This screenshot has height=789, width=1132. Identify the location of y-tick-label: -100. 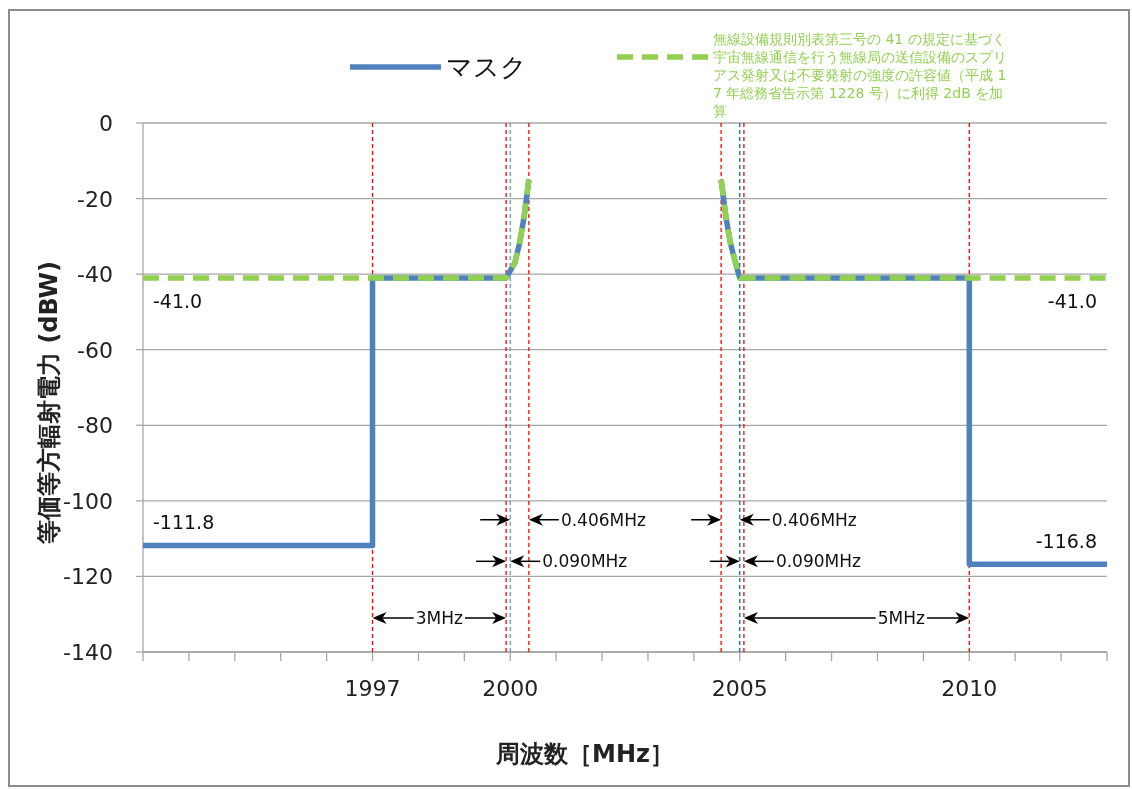
(88, 501).